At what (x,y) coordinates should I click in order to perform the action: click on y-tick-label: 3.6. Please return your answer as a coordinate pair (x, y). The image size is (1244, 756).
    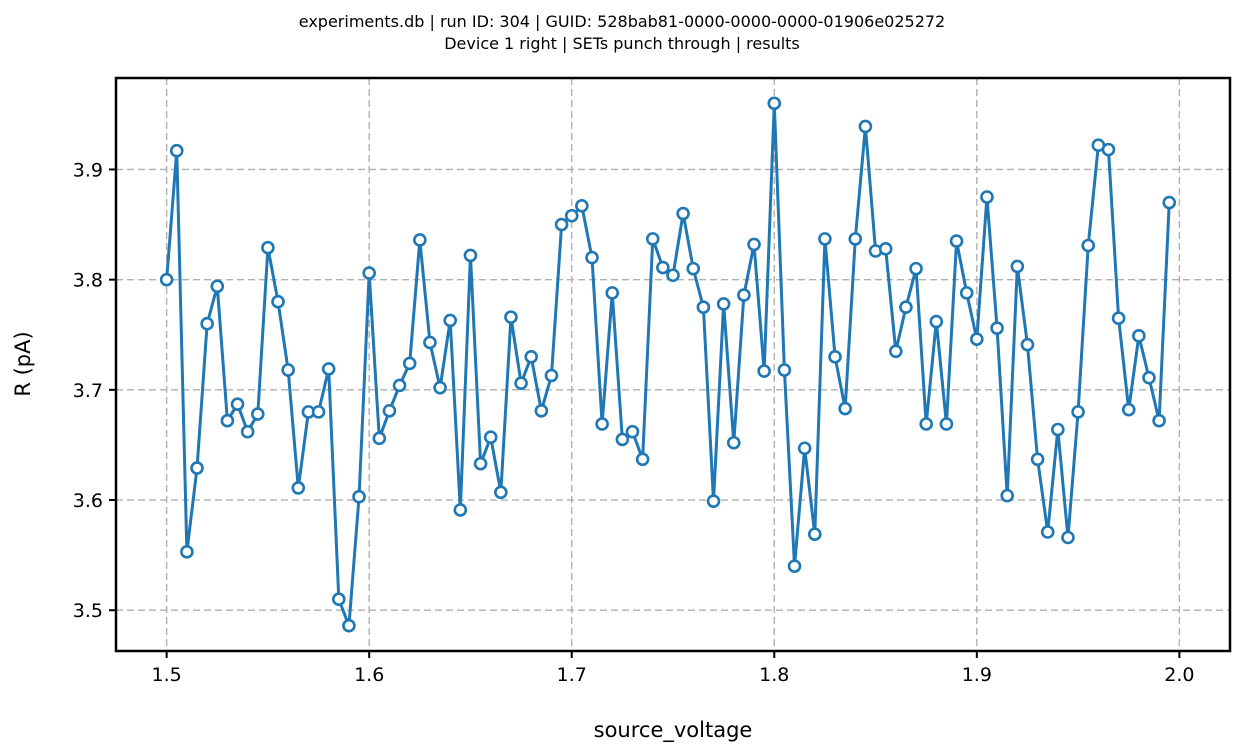
    Looking at the image, I should click on (88, 501).